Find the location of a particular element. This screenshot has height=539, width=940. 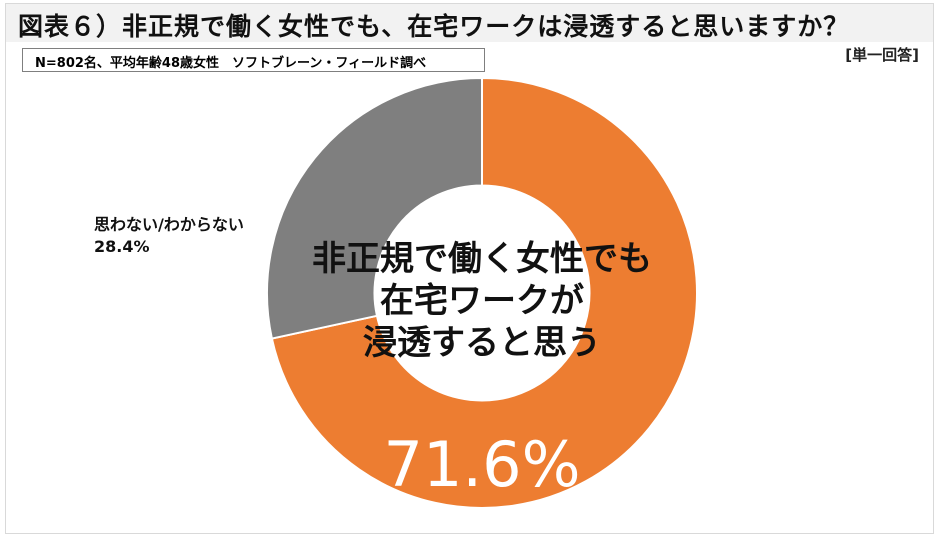

center-label-line-1: 非正規で働く女性でも is located at coordinates (482, 259).